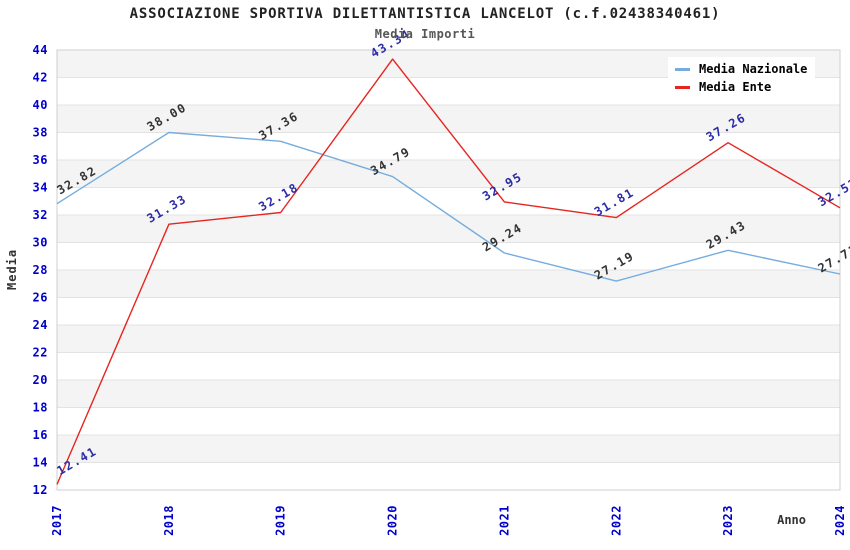 This screenshot has width=850, height=550. Describe the element at coordinates (840, 520) in the screenshot. I see `x-tick-label: 2024` at that location.